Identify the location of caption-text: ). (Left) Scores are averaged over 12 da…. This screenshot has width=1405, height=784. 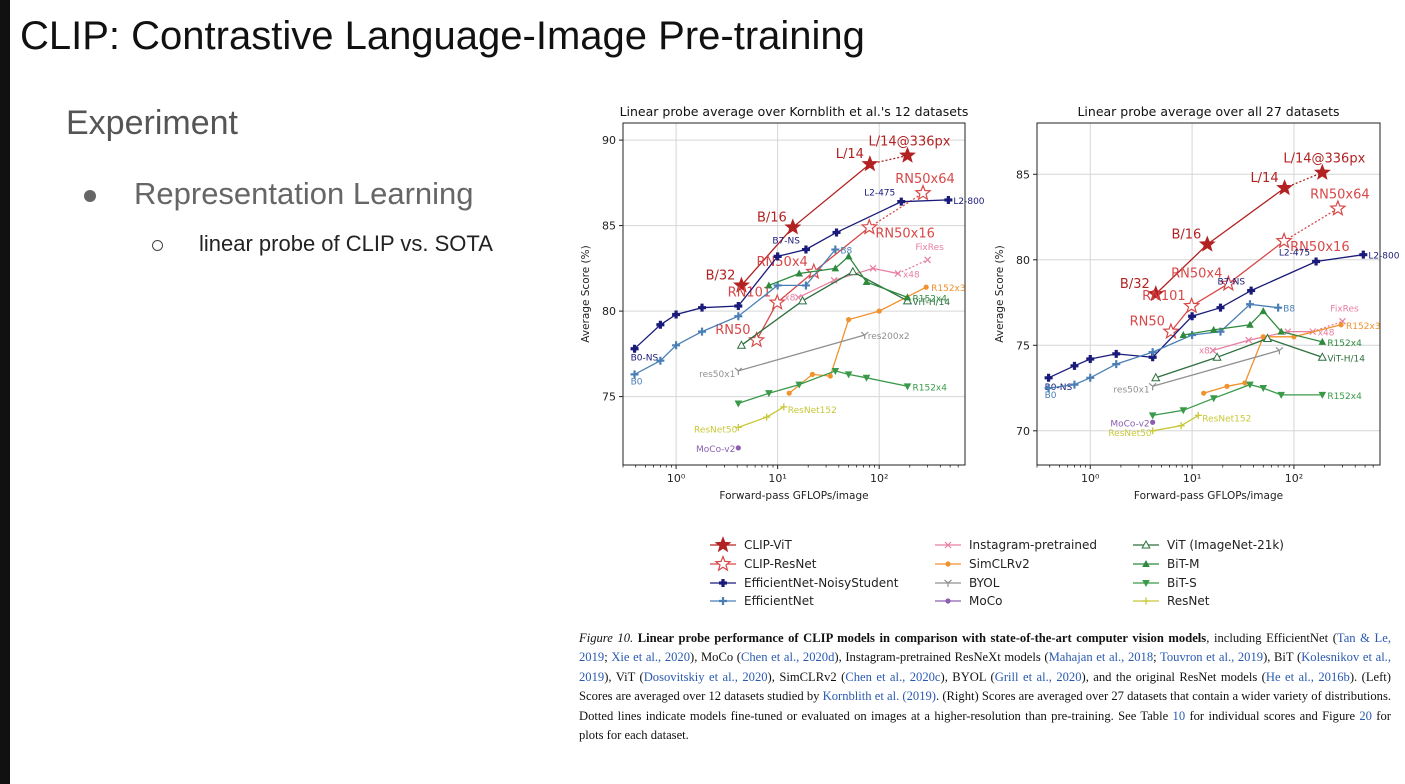
(985, 686).